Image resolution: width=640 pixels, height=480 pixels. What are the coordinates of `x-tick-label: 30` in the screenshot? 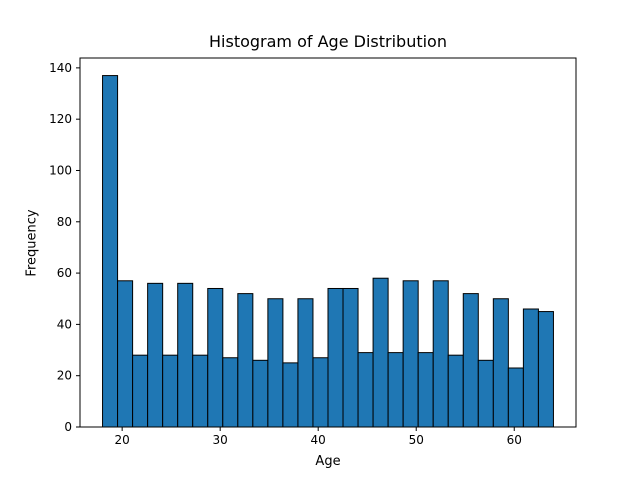 It's located at (220, 440).